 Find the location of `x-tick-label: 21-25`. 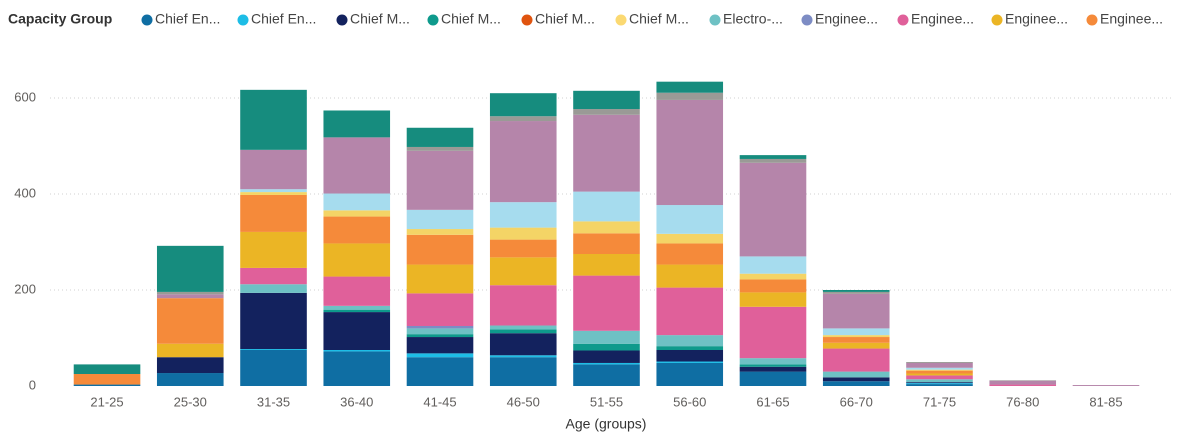

x-tick-label: 21-25 is located at coordinates (106, 401).